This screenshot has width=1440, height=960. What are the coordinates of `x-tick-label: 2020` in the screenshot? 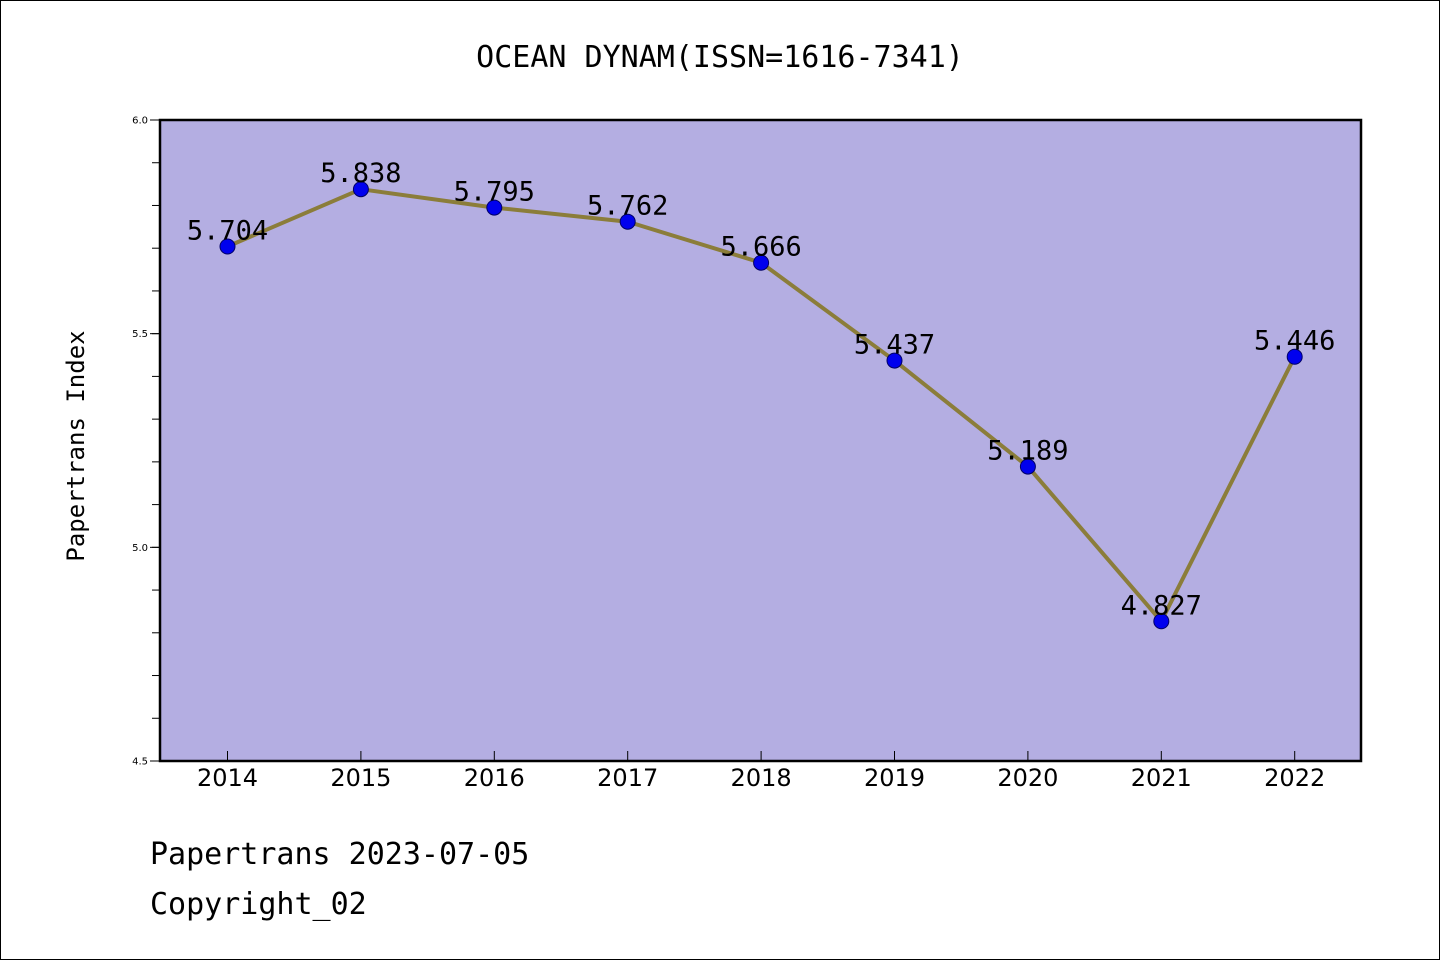 It's located at (1027, 778).